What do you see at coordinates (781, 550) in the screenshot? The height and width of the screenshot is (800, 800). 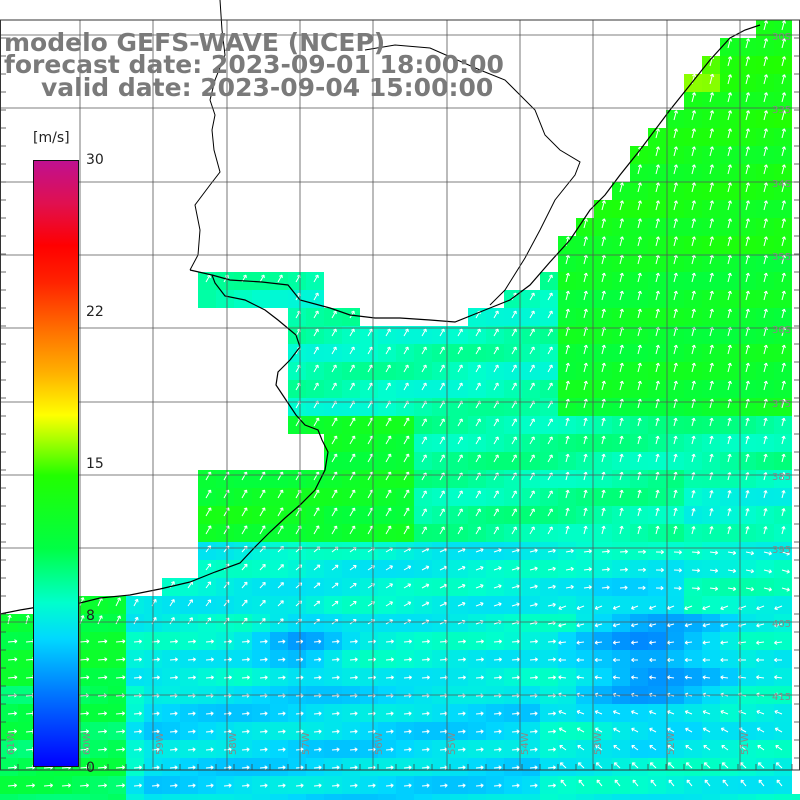 I see `lat-label: 395` at bounding box center [781, 550].